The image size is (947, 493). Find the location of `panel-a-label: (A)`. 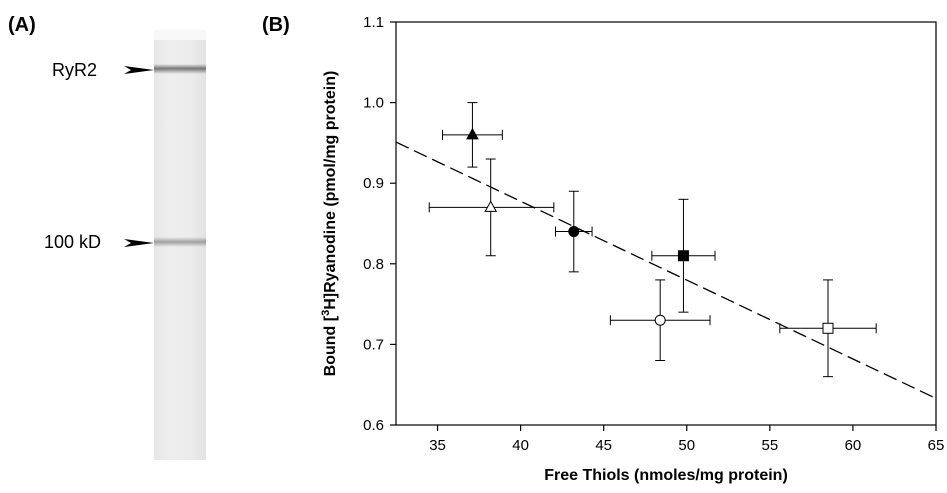

panel-a-label: (A) is located at coordinates (22, 25).